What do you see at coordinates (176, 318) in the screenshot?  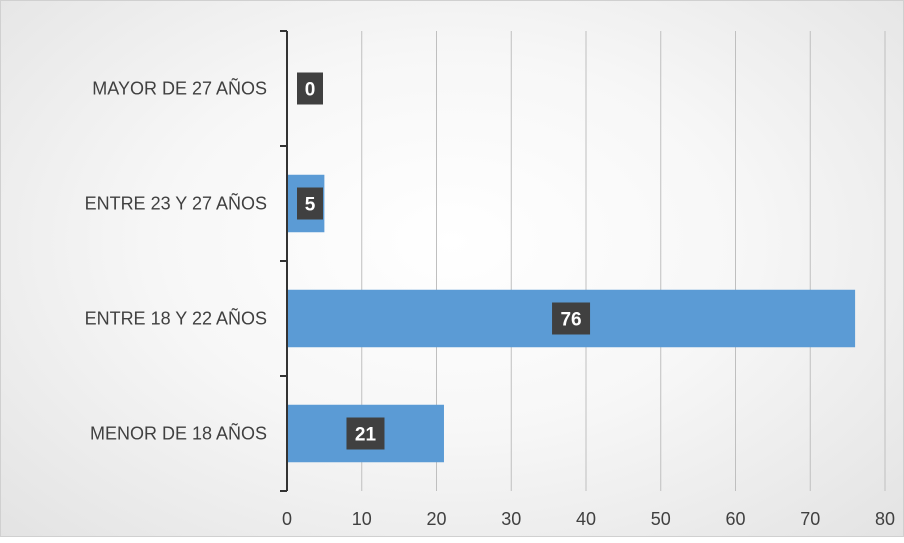 I see `category-label: ENTRE 18 Y 22 AÑOS` at bounding box center [176, 318].